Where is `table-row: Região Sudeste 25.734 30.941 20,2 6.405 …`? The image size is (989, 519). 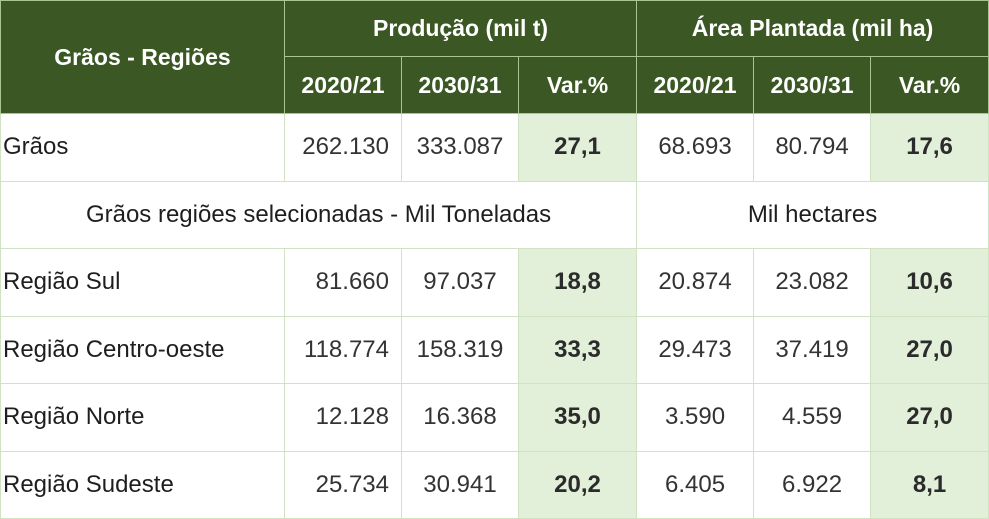 table-row: Região Sudeste 25.734 30.941 20,2 6.405 … is located at coordinates (494, 484).